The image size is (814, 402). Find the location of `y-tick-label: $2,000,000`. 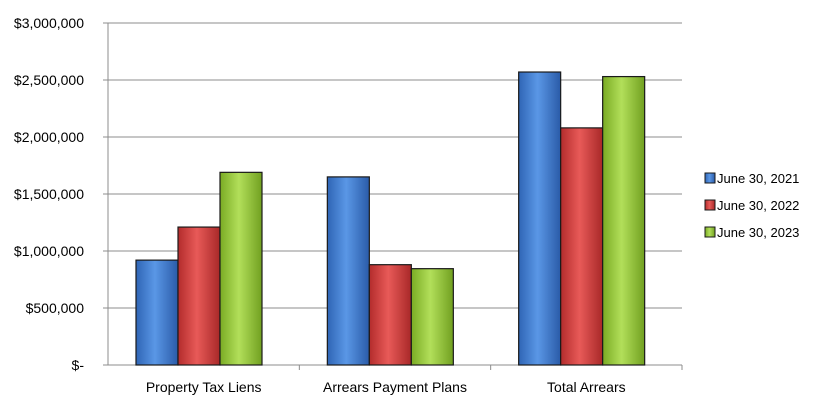

y-tick-label: $2,000,000 is located at coordinates (49, 137).